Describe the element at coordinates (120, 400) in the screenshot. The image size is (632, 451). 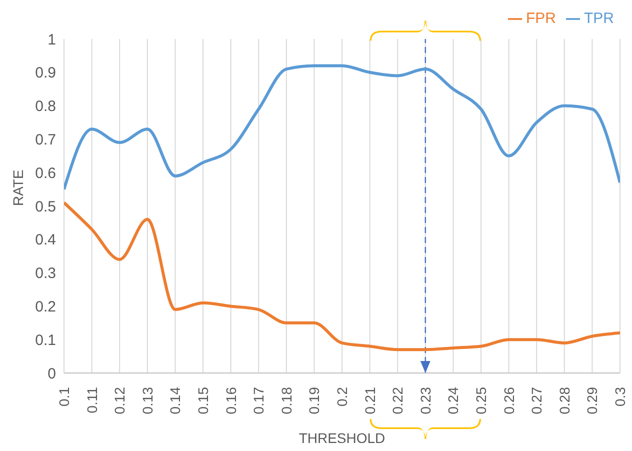
I see `x-tick-label: 0.12` at that location.